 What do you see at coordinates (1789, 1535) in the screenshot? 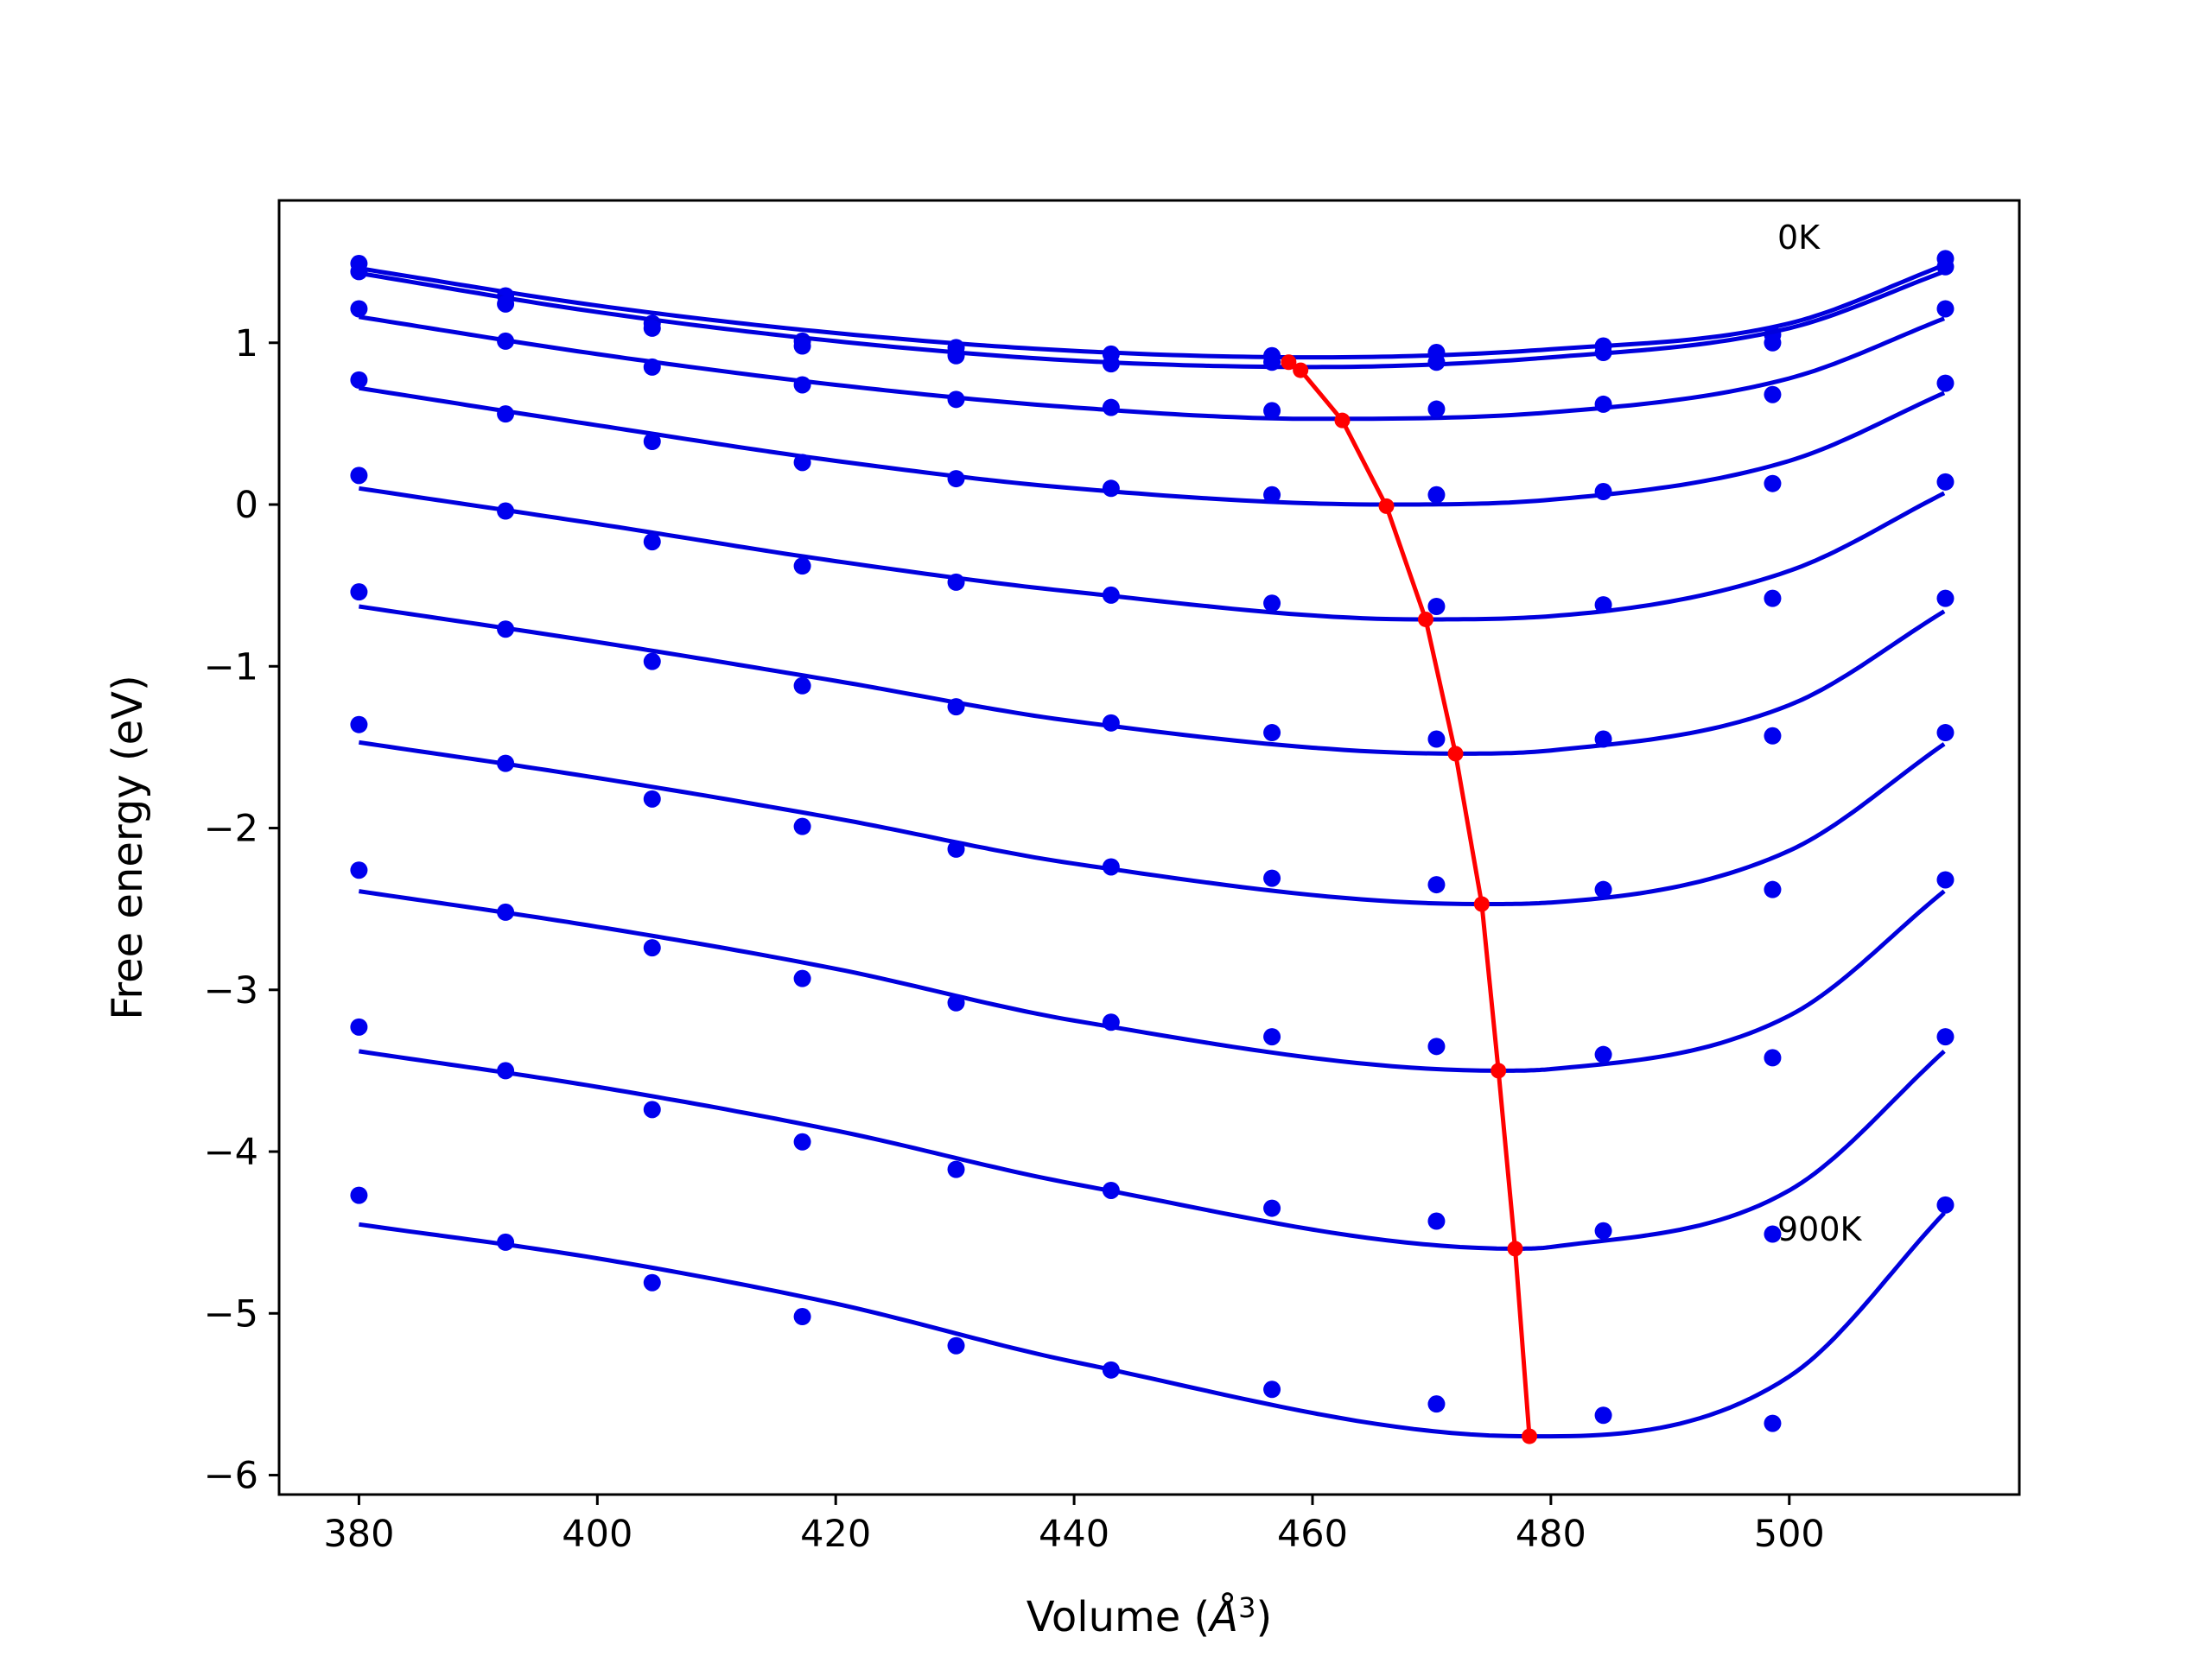
I see `x-tick-label: 500` at bounding box center [1789, 1535].